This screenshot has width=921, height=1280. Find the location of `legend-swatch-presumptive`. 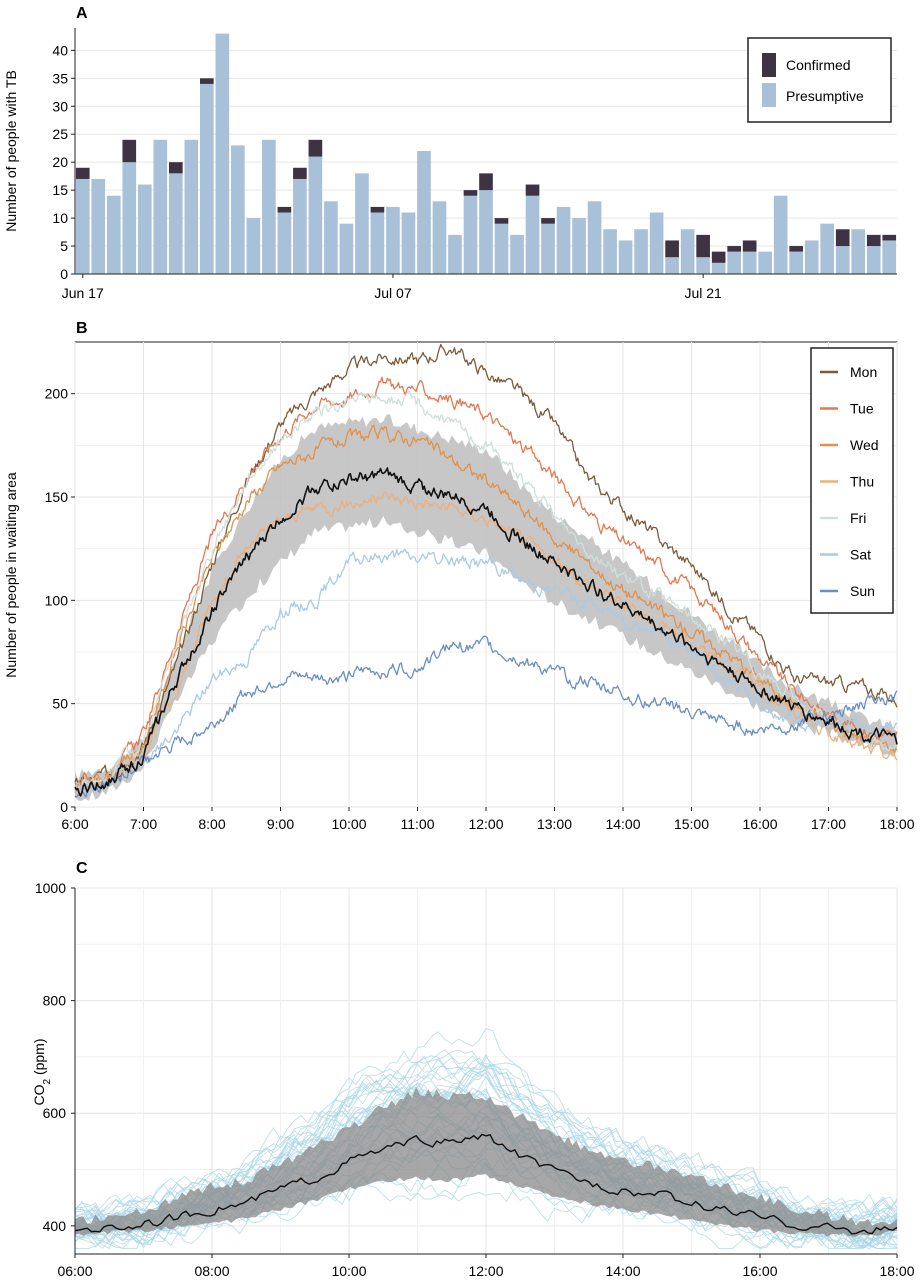

legend-swatch-presumptive is located at coordinates (769, 95).